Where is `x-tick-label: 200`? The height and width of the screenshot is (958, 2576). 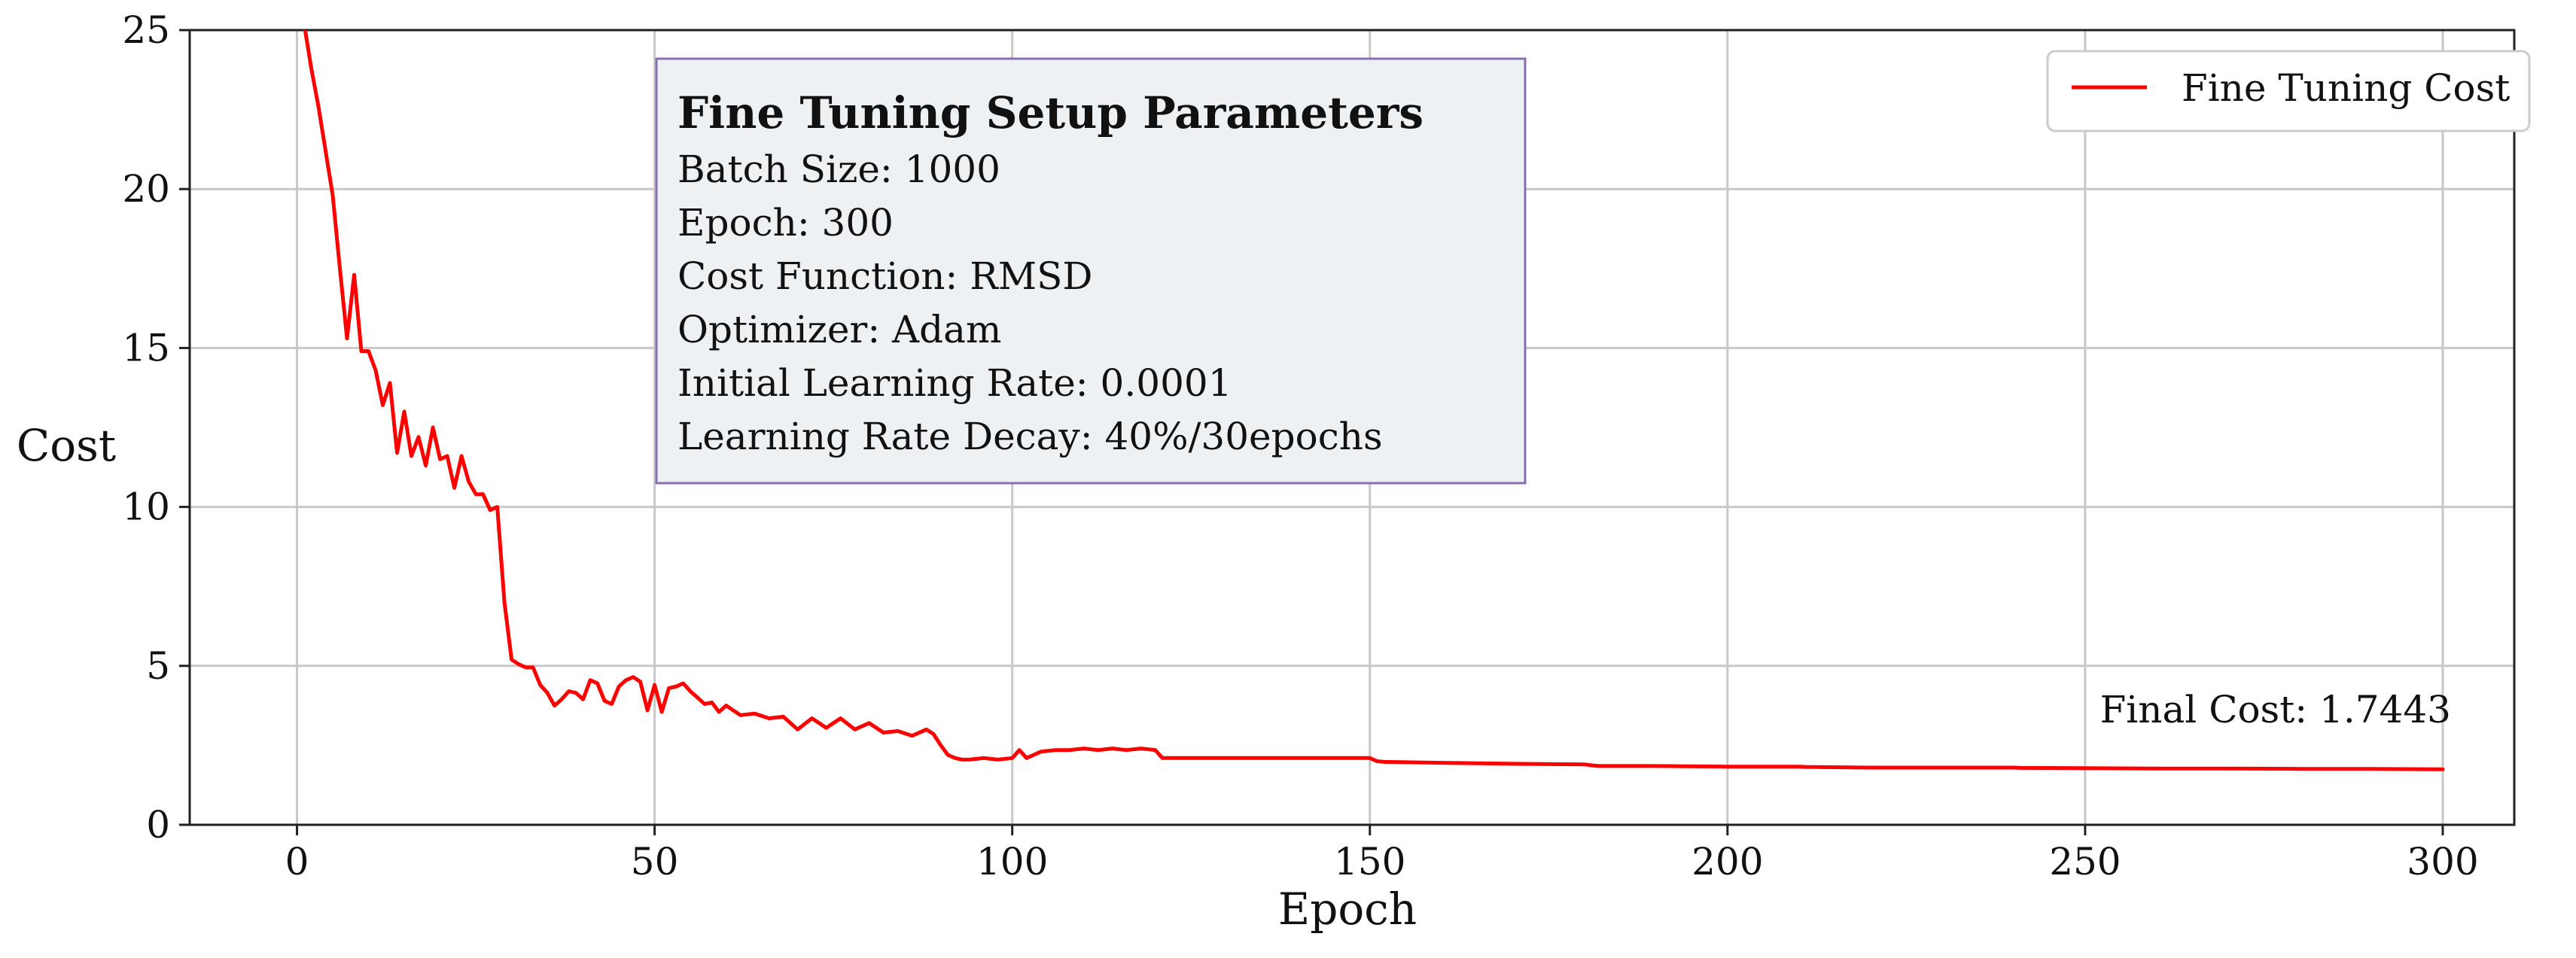 x-tick-label: 200 is located at coordinates (1727, 862).